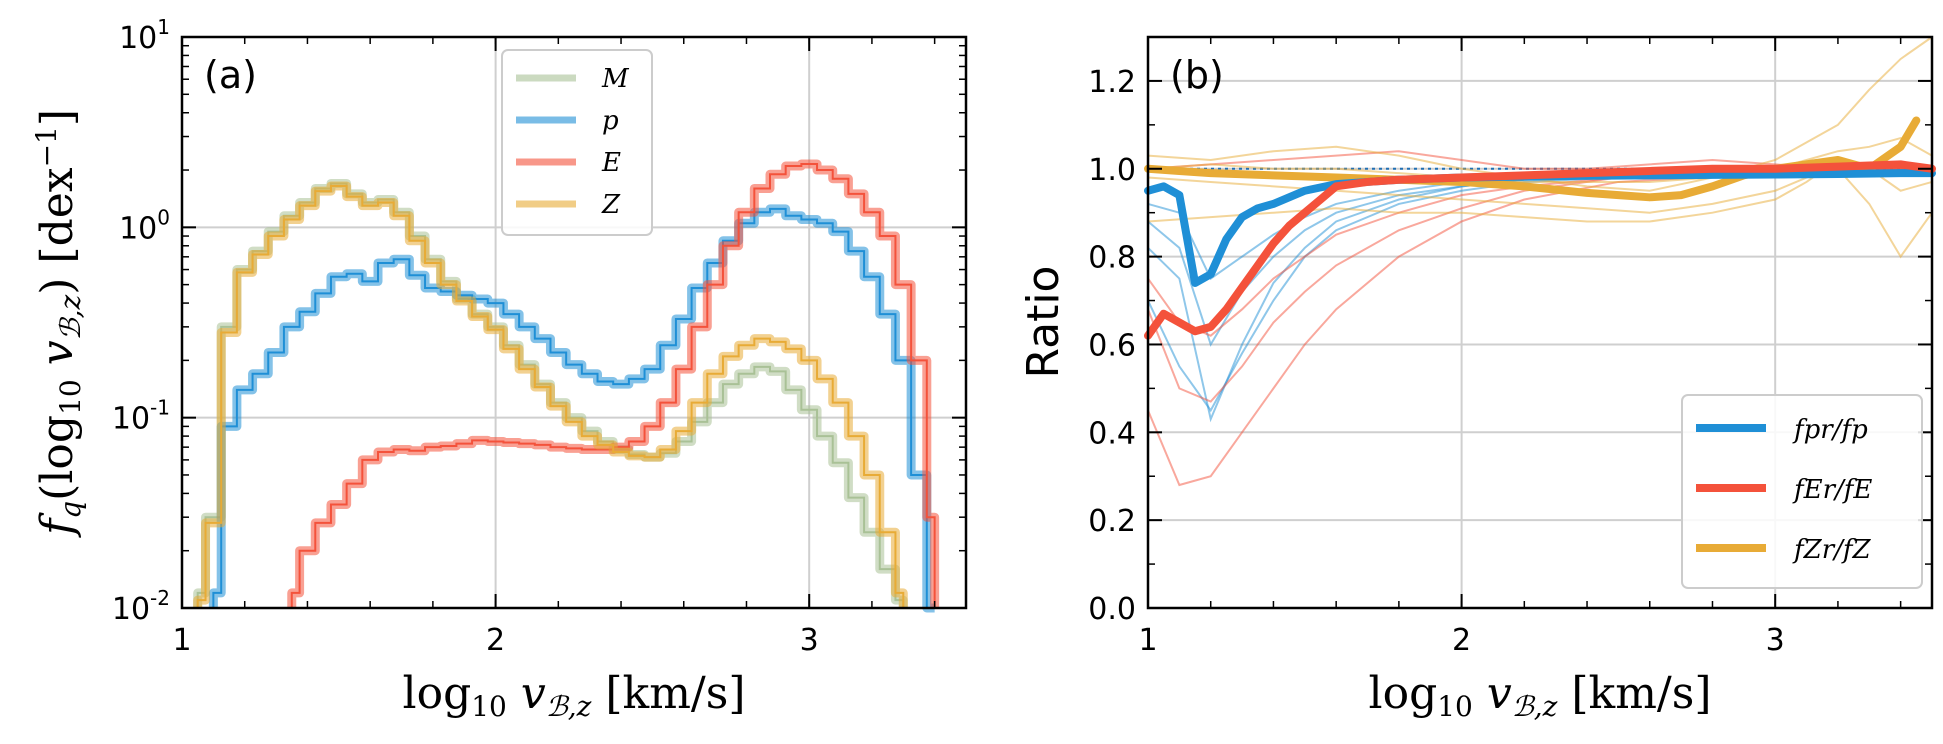 Image resolution: width=1943 pixels, height=744 pixels. Describe the element at coordinates (58, 323) in the screenshot. I see `panel-a-ylabel: fq(log10 vℬ,z) [dex−1]` at that location.